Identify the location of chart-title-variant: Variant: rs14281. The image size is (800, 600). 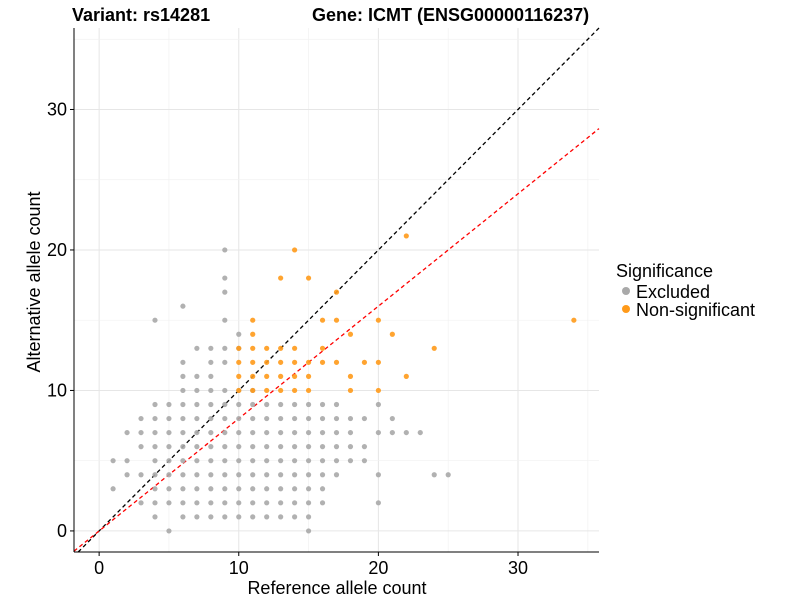
(141, 15).